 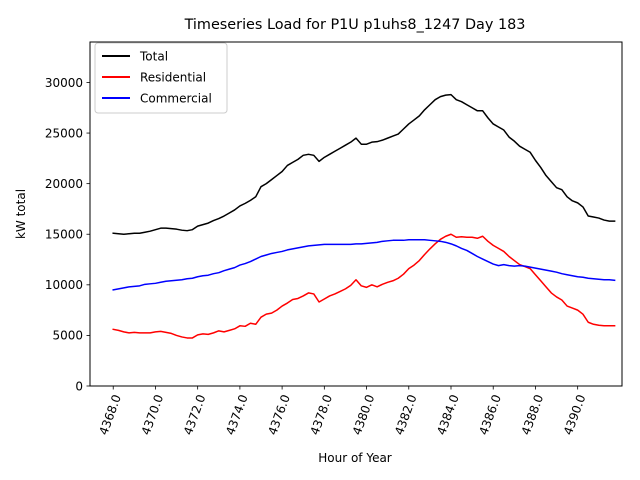 What do you see at coordinates (173, 77) in the screenshot?
I see `legend-label-residential: Residential` at bounding box center [173, 77].